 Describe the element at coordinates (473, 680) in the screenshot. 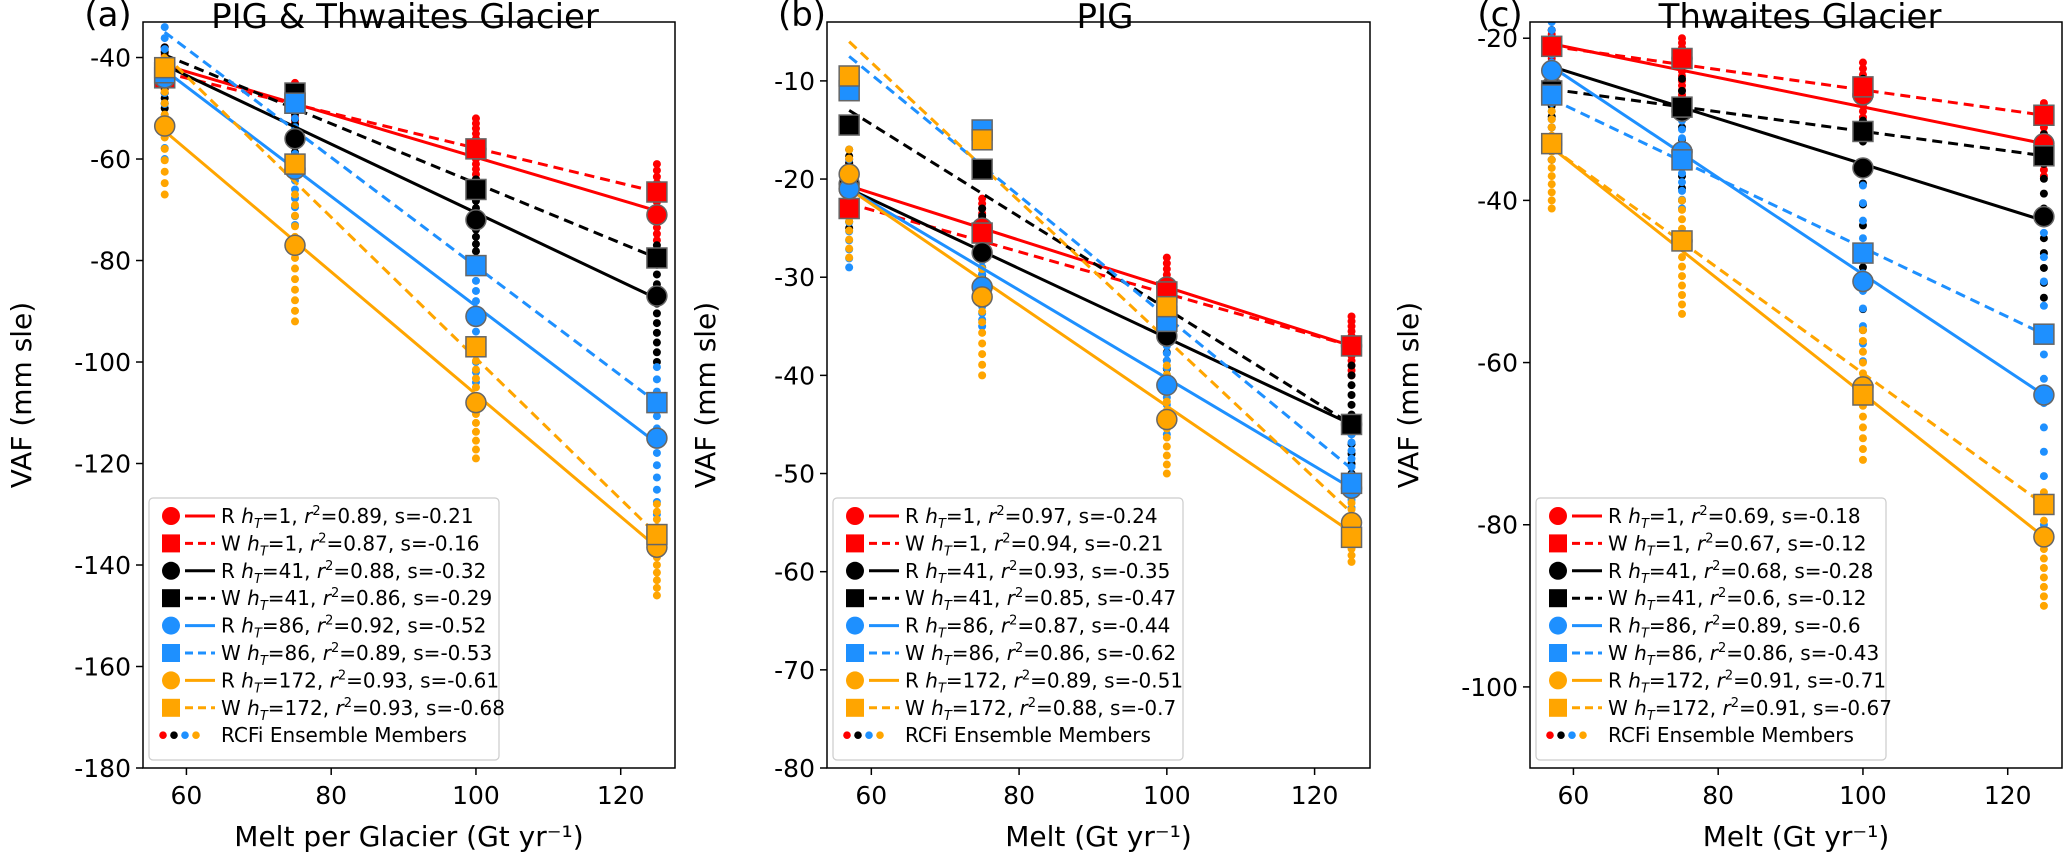

I see `legend-s-value: -0.61` at that location.